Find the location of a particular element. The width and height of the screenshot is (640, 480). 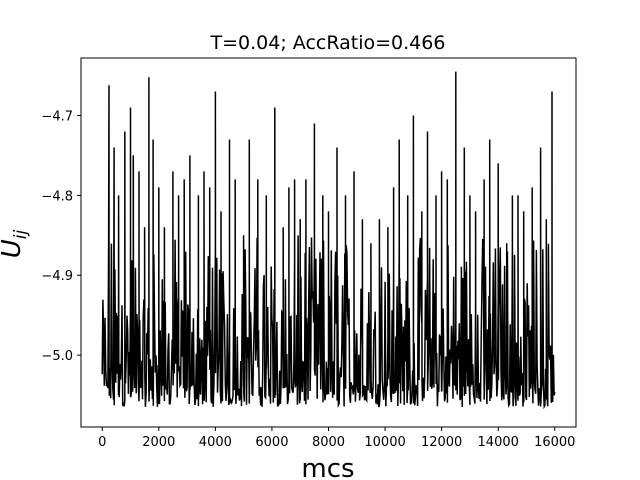

y-tick-label: −4.9 is located at coordinates (57, 276).